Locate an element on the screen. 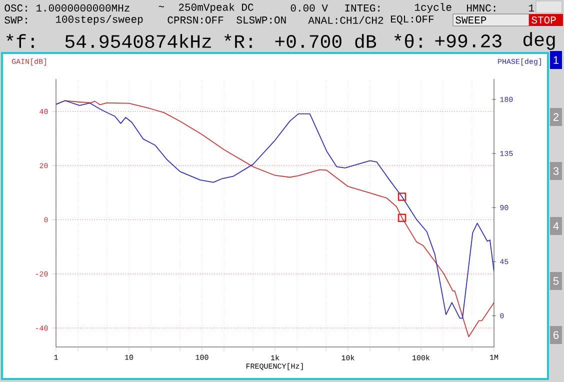 The height and width of the screenshot is (382, 564). text: SWP: is located at coordinates (15, 20).